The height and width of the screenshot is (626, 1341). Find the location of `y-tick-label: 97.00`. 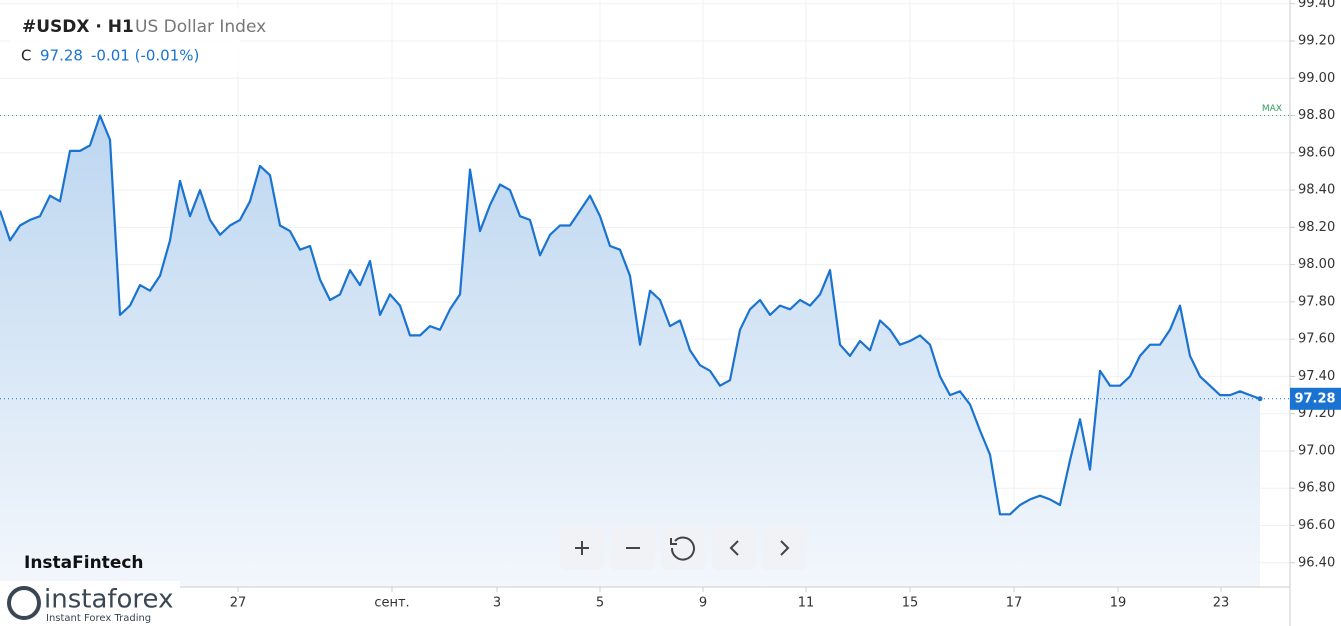

y-tick-label: 97.00 is located at coordinates (1316, 450).